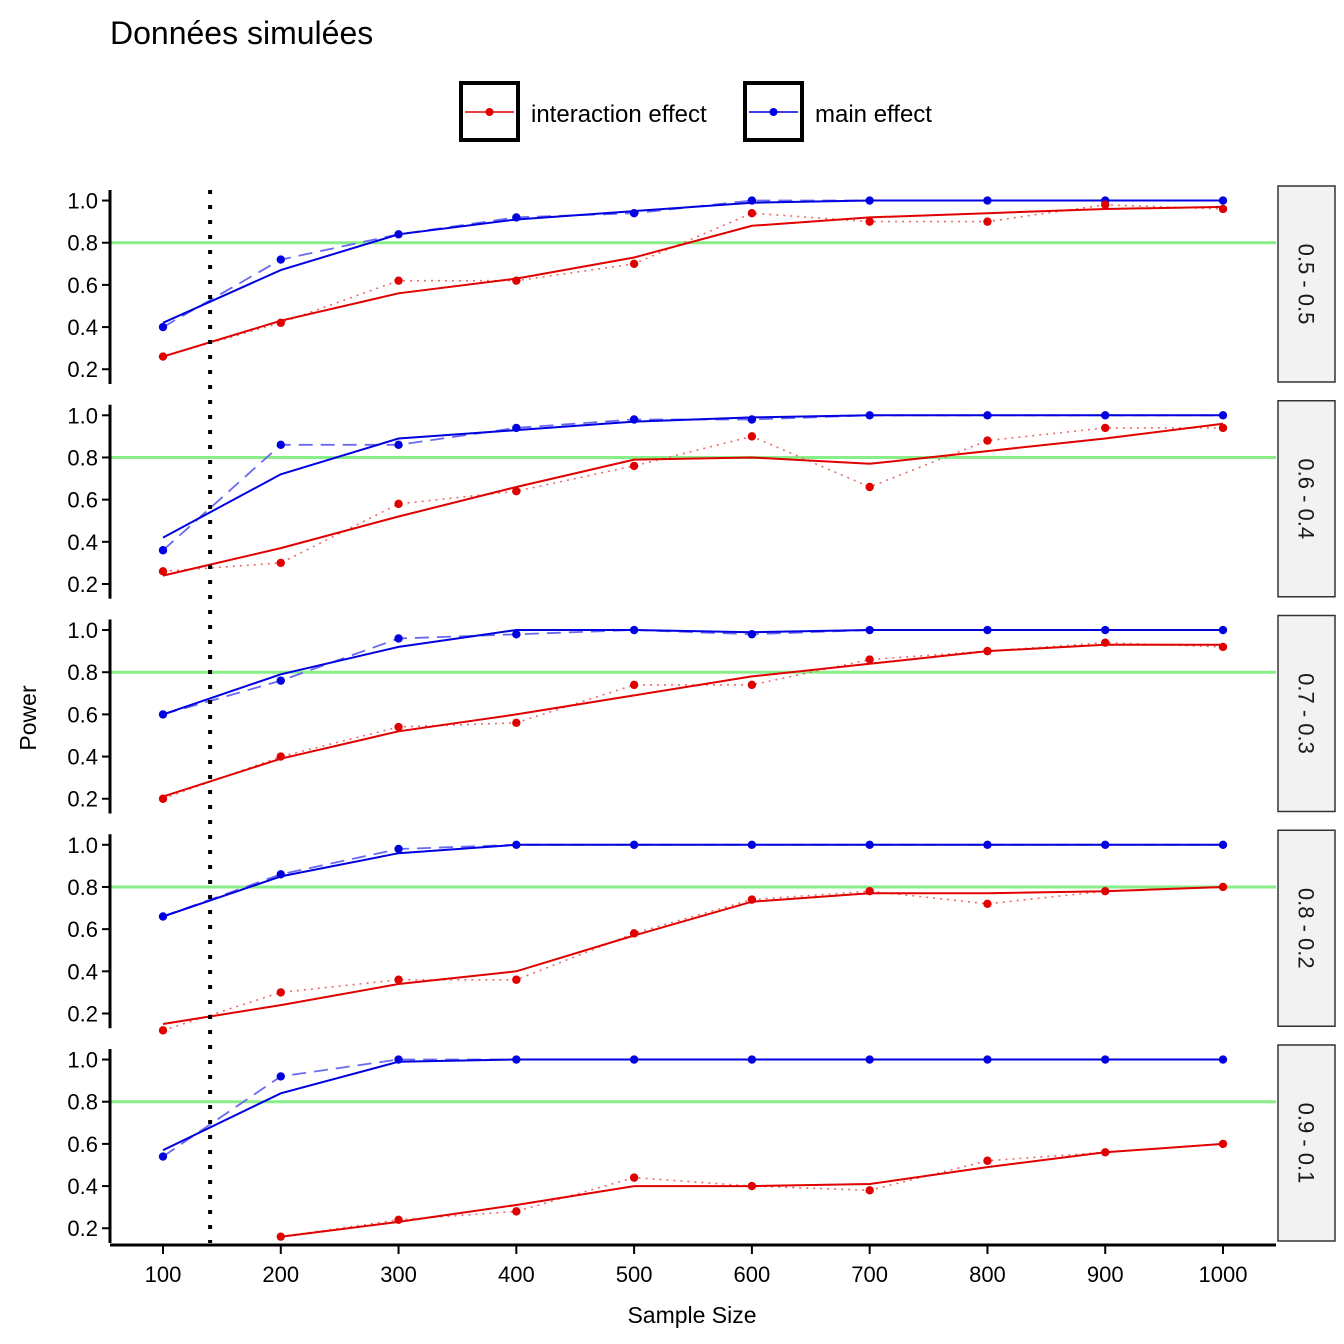  Describe the element at coordinates (1105, 1274) in the screenshot. I see `x-tick-label: 900` at that location.